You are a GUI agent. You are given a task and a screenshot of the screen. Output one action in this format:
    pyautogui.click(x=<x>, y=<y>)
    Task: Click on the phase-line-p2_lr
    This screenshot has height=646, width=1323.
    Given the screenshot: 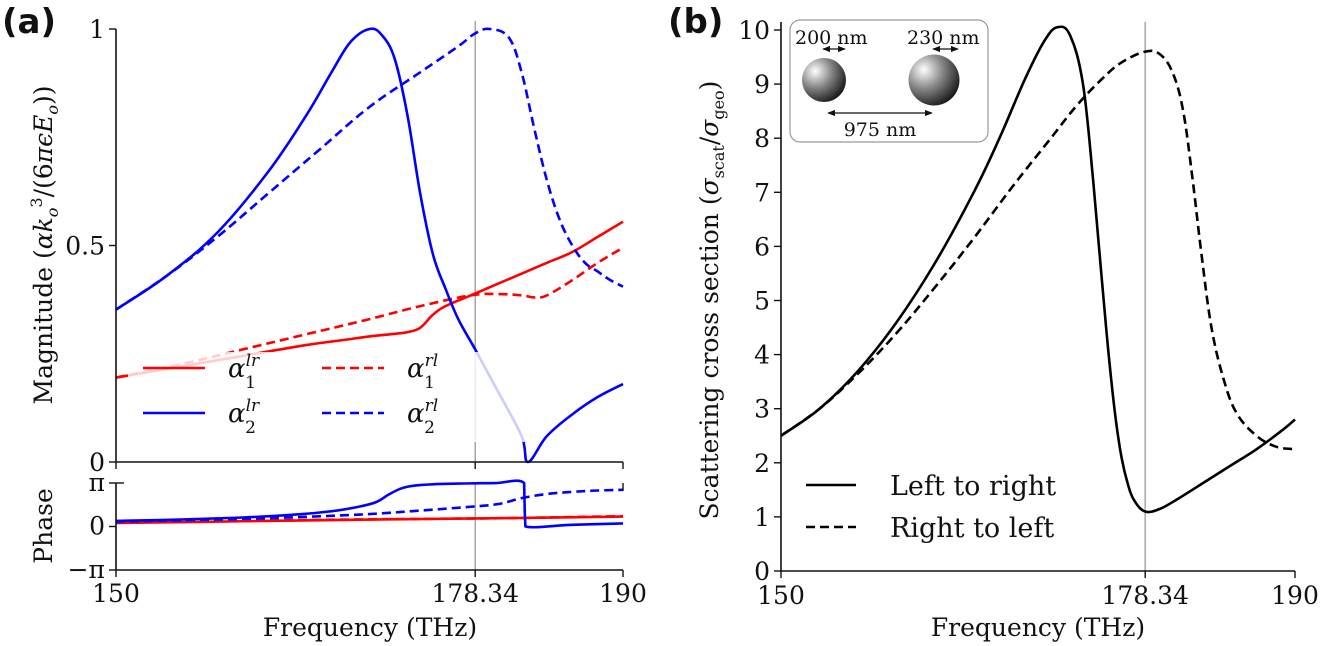 What is the action you would take?
    pyautogui.click(x=369, y=504)
    